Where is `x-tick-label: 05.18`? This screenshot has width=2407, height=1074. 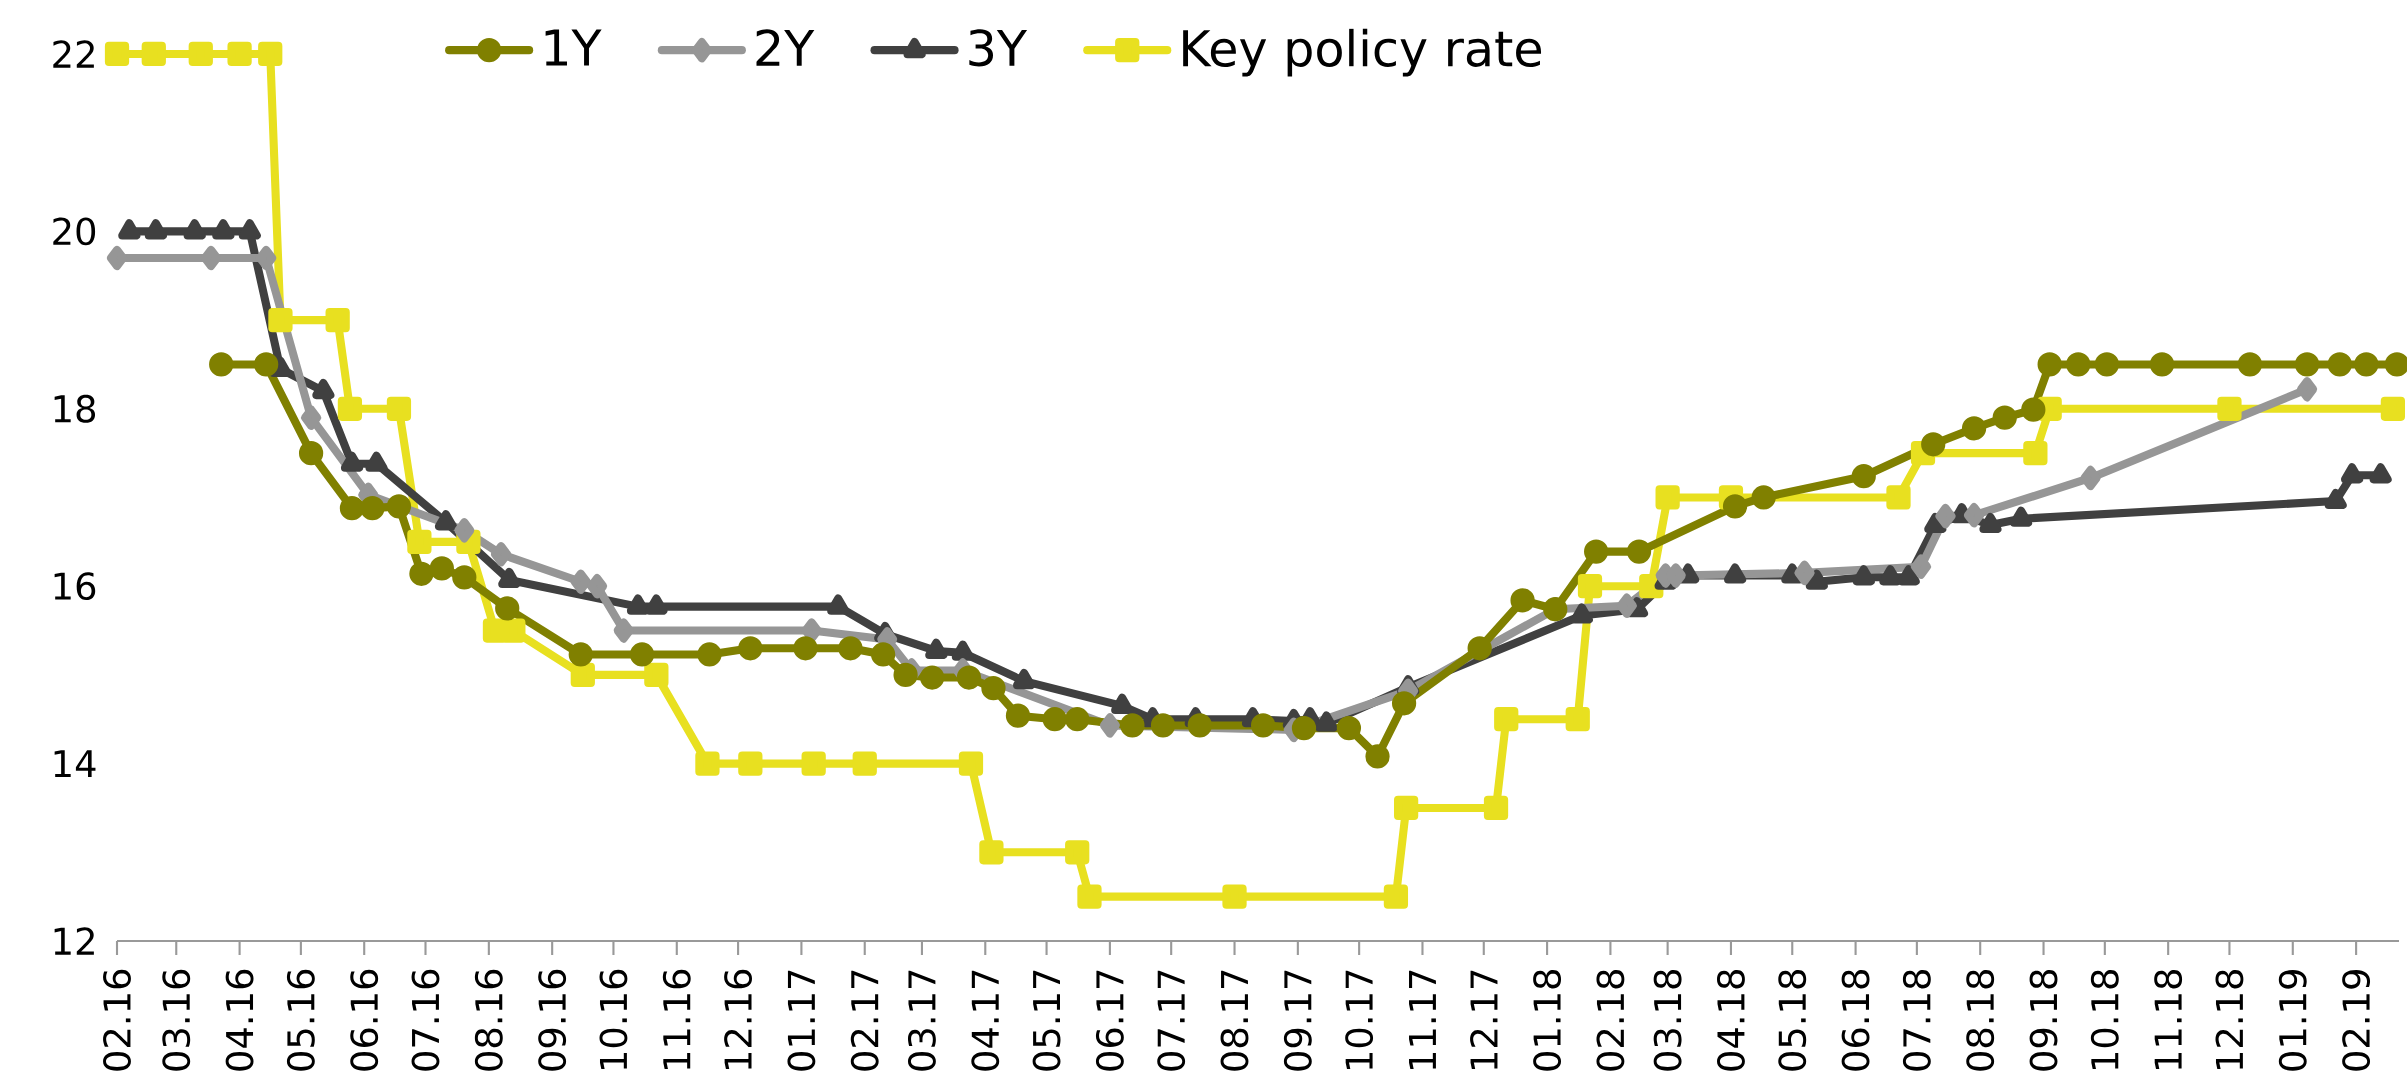
x-tick-label: 05.18 is located at coordinates (1792, 1020).